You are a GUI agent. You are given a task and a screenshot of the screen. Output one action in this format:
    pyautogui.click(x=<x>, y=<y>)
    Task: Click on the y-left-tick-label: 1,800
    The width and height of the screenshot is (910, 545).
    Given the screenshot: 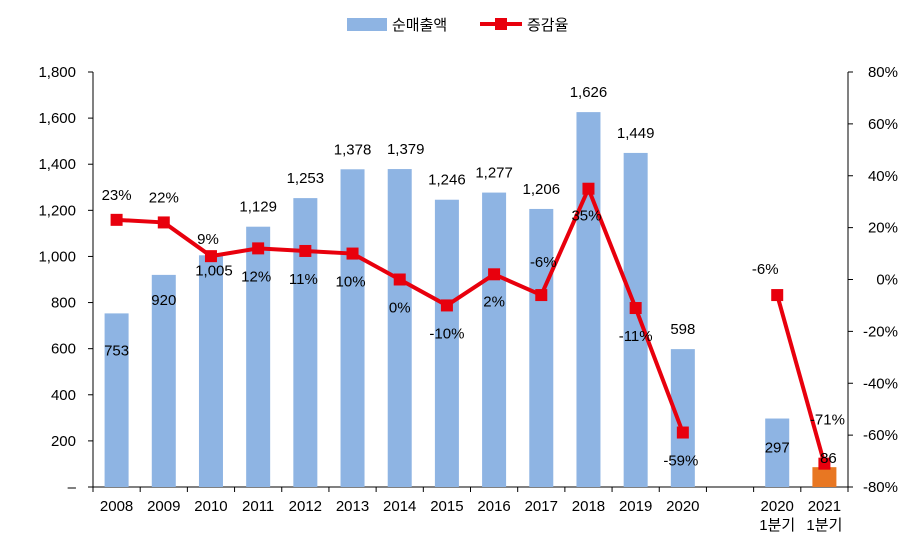 What is the action you would take?
    pyautogui.click(x=57, y=72)
    